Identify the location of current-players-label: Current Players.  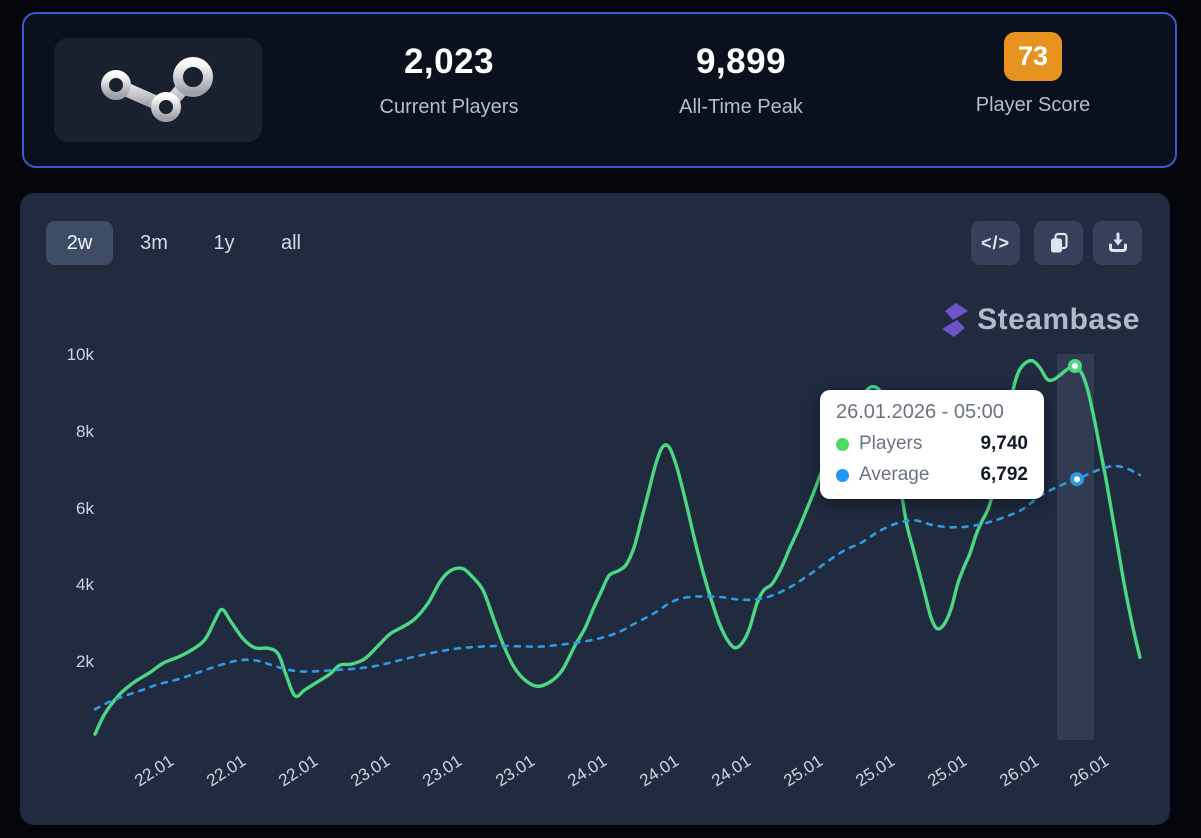
(449, 107).